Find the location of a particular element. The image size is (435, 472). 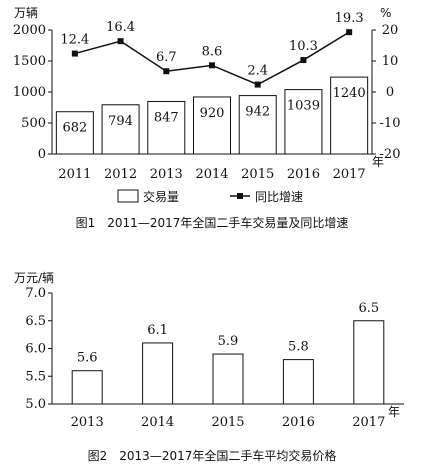

chart2-x-unit: 年 is located at coordinates (394, 412).